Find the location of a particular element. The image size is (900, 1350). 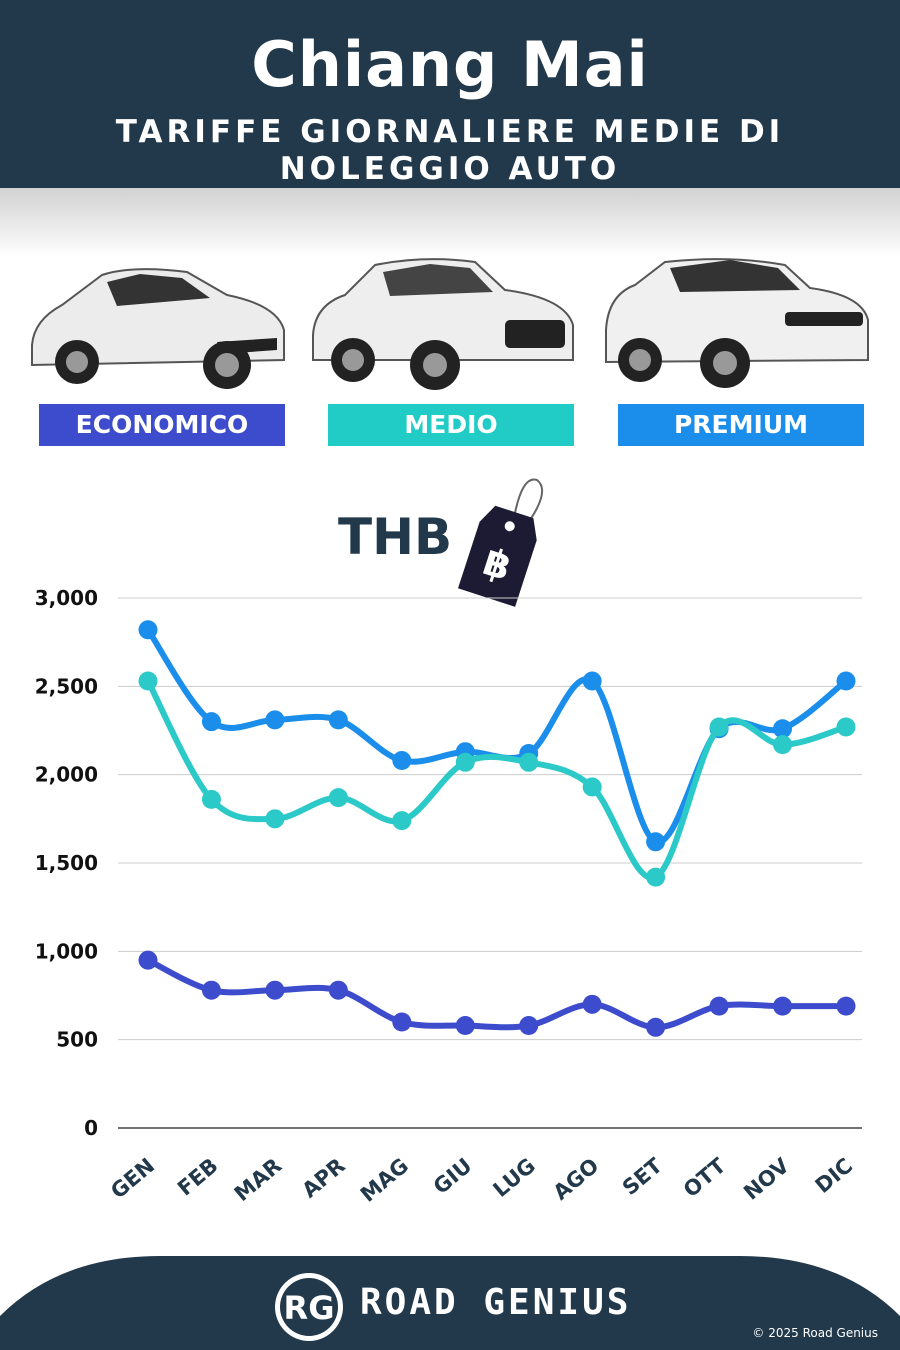

x-tick-label: SET is located at coordinates (642, 1176).